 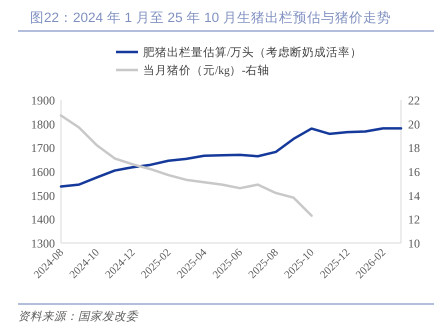 What do you see at coordinates (414, 195) in the screenshot?
I see `y2-tick-label: 14` at bounding box center [414, 195].